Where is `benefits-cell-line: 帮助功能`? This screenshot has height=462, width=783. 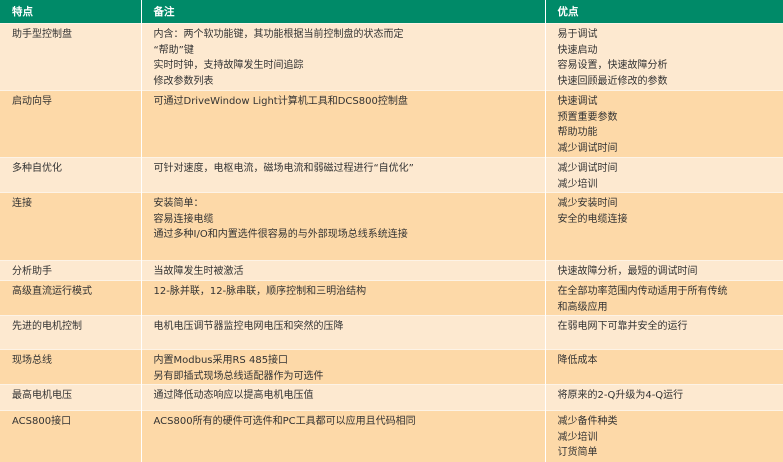
benefits-cell-line: 帮助功能 is located at coordinates (670, 133).